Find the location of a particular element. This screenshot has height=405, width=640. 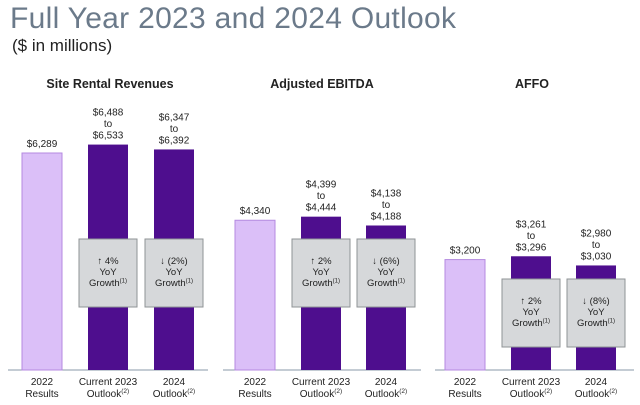

bar-value-label: $6,488 is located at coordinates (108, 113).